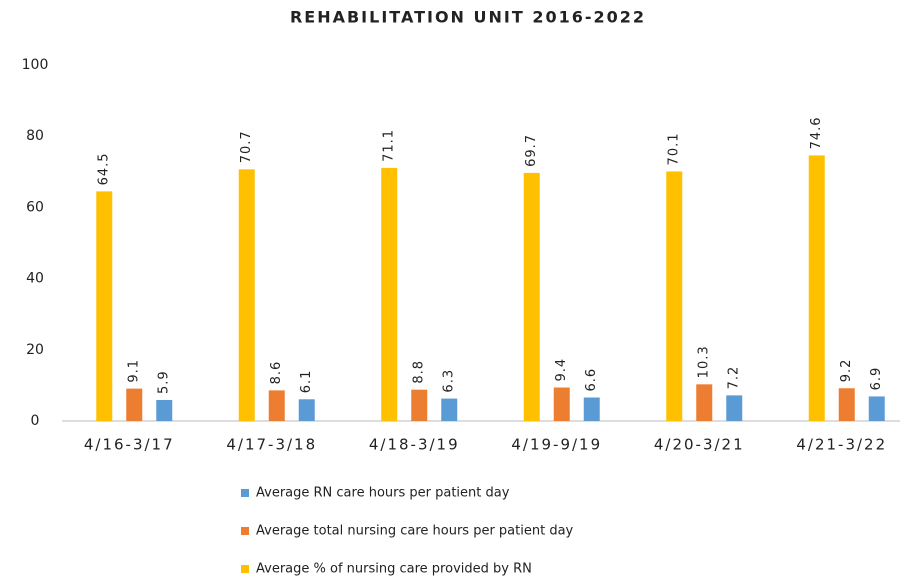  I want to click on x-tick-label: 4/20-3/21, so click(699, 445).